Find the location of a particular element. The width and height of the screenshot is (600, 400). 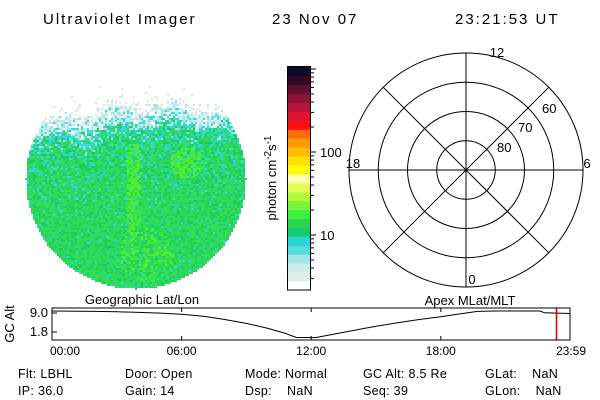

colorbar-tick-label-100: 100 is located at coordinates (331, 152).